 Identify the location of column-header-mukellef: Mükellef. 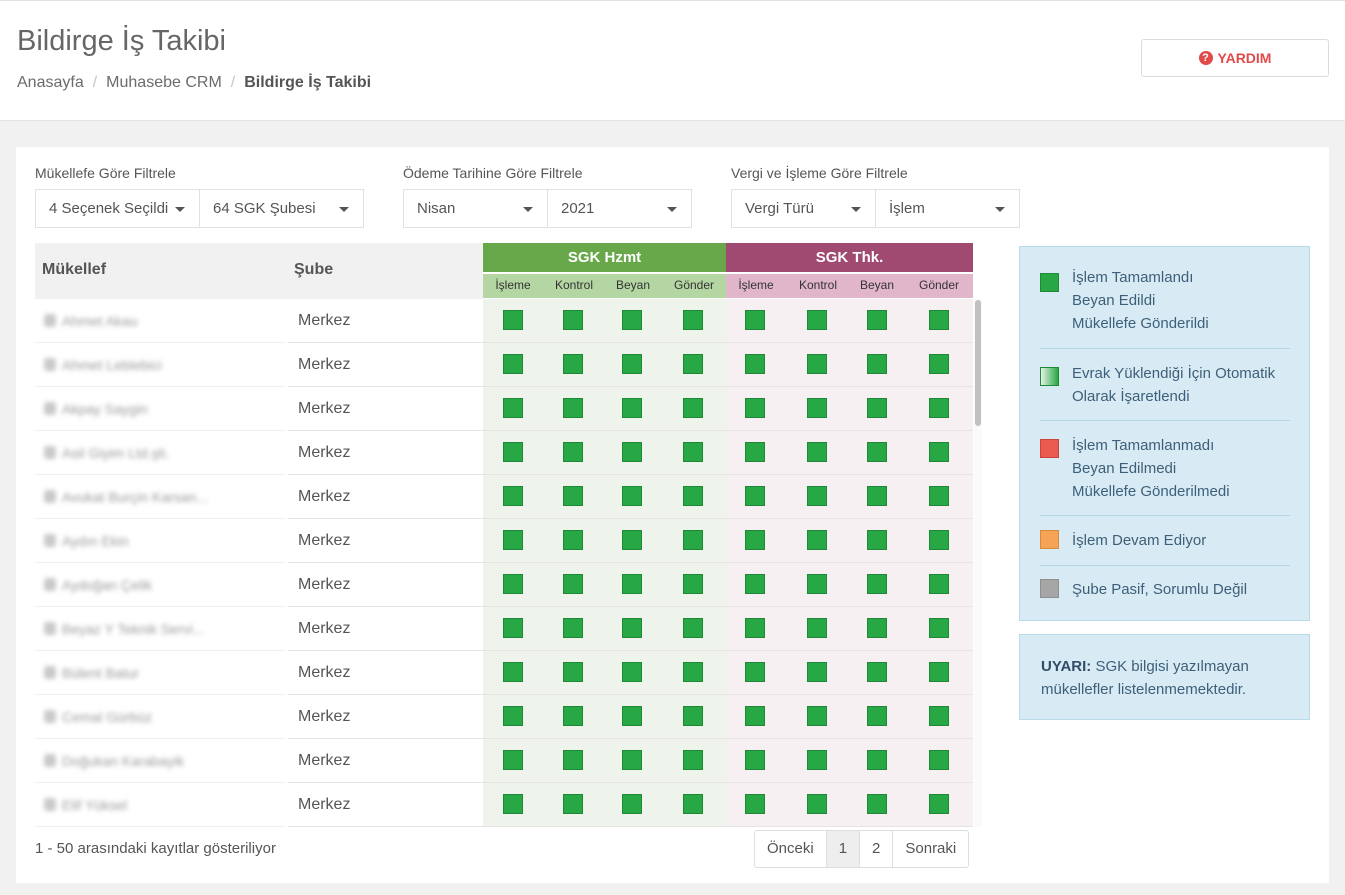
(74, 269).